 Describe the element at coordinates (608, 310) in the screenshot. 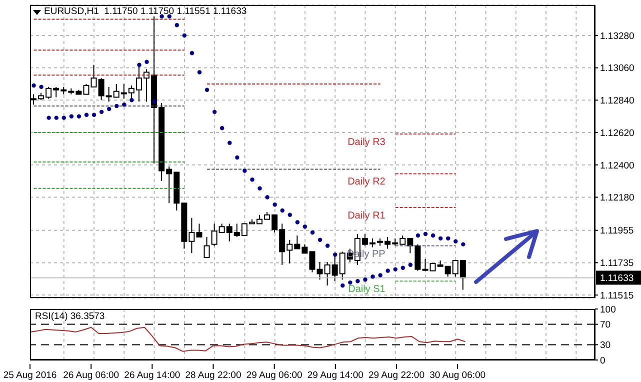

I see `y-tick-label: 100` at that location.